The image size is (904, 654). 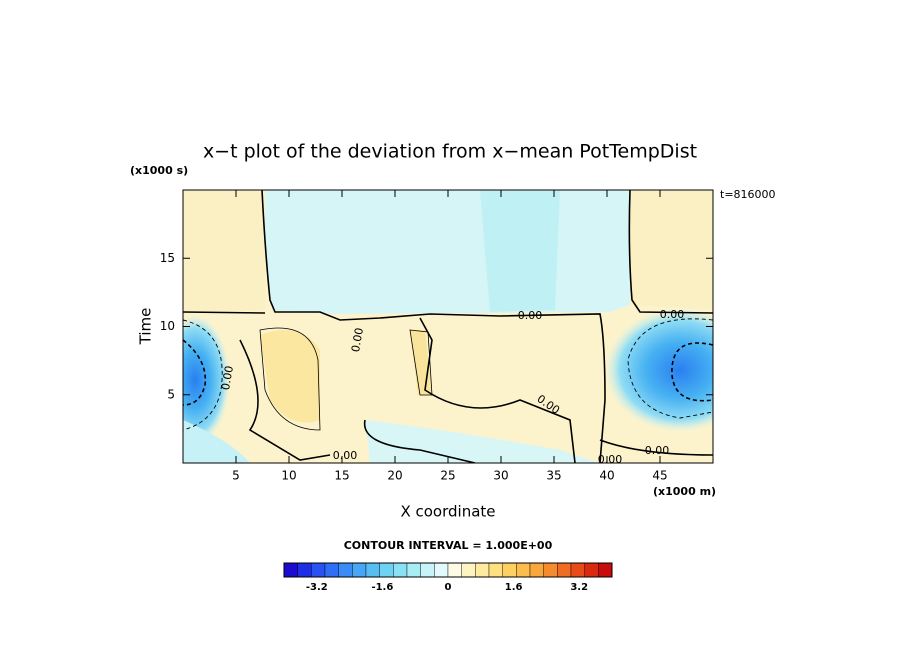 I want to click on colorbar-frame, so click(x=448, y=570).